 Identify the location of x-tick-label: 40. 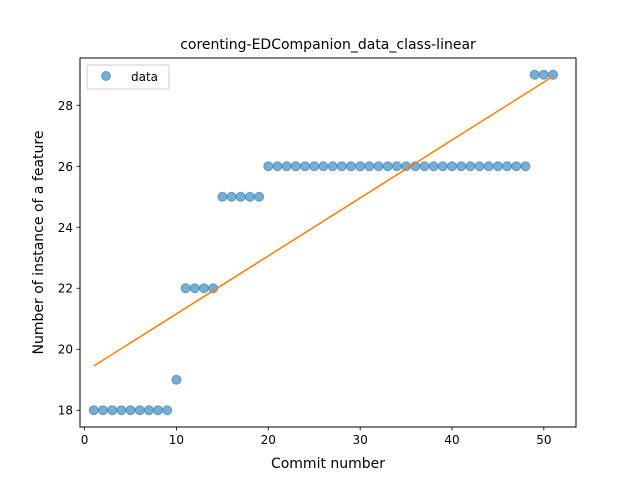
(451, 440).